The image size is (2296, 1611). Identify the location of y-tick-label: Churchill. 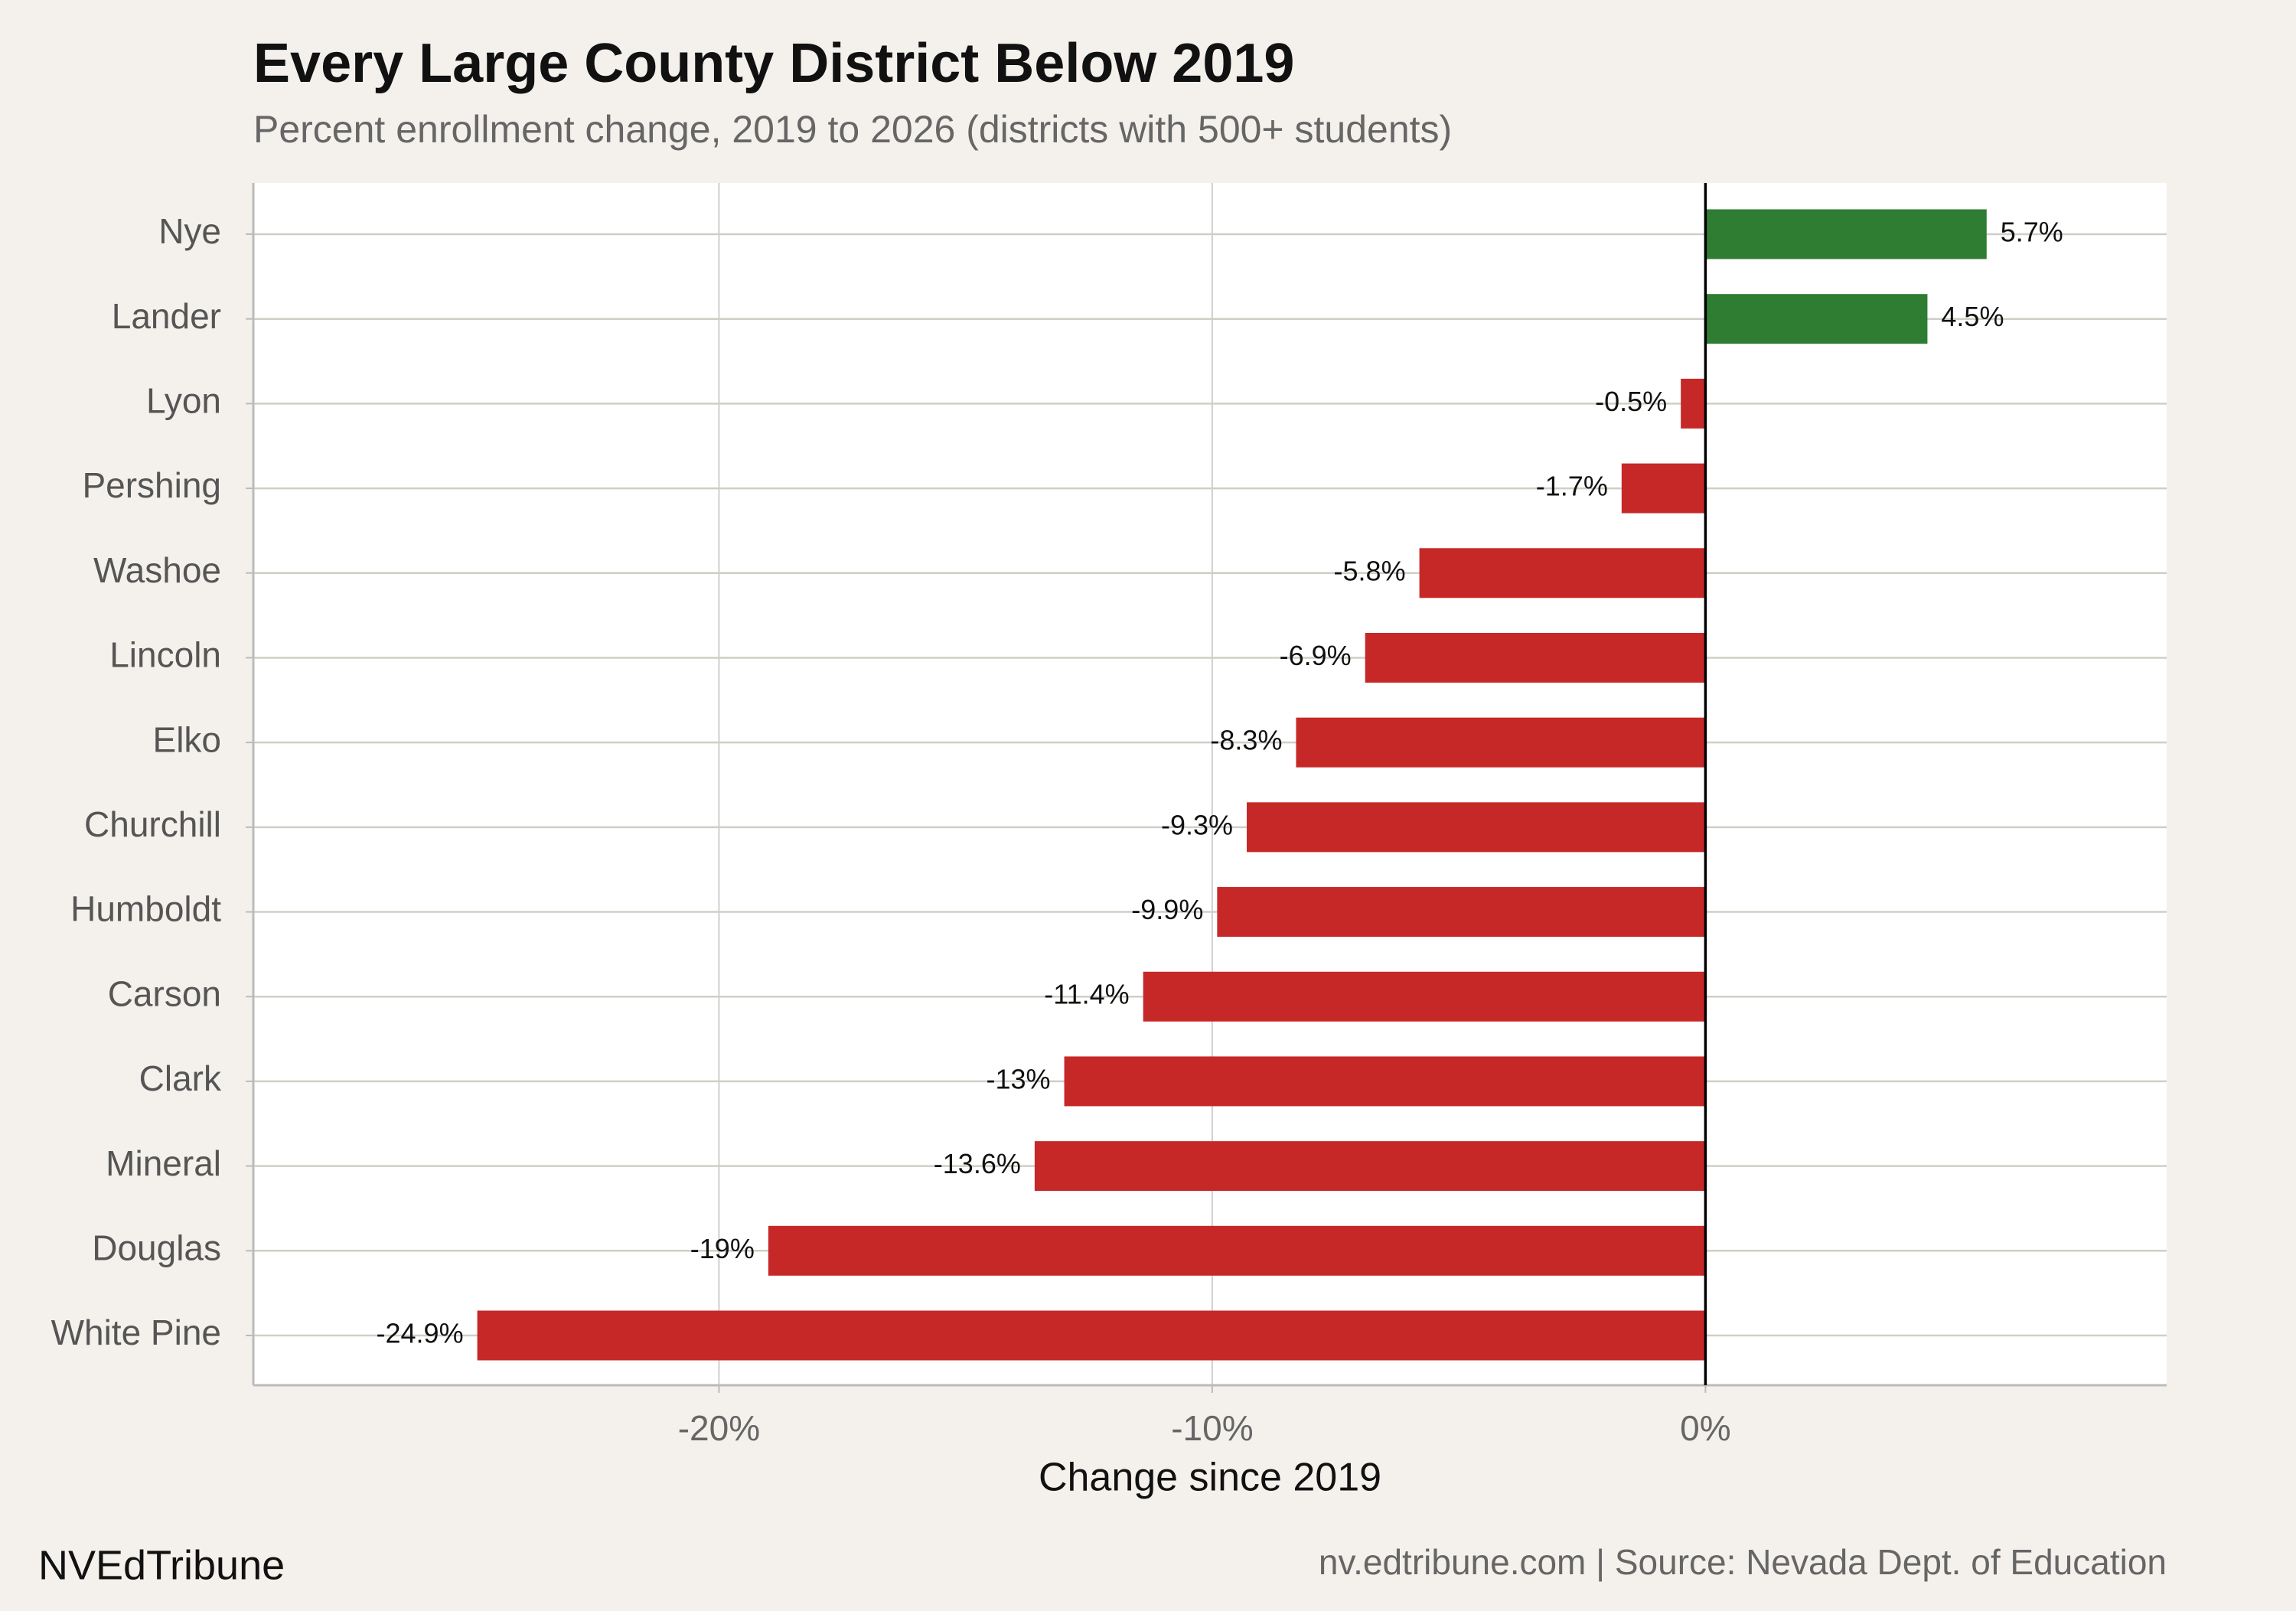
(152, 824).